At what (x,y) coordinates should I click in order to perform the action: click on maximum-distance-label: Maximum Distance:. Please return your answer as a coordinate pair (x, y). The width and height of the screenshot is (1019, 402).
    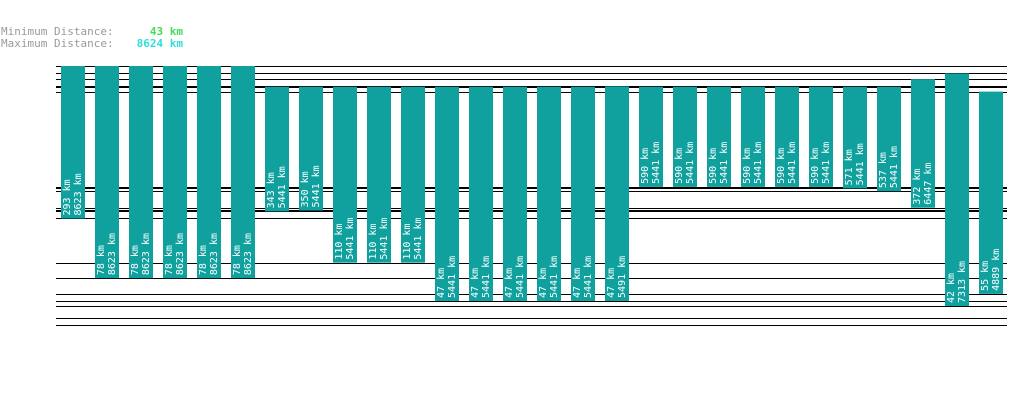
    Looking at the image, I should click on (57, 43).